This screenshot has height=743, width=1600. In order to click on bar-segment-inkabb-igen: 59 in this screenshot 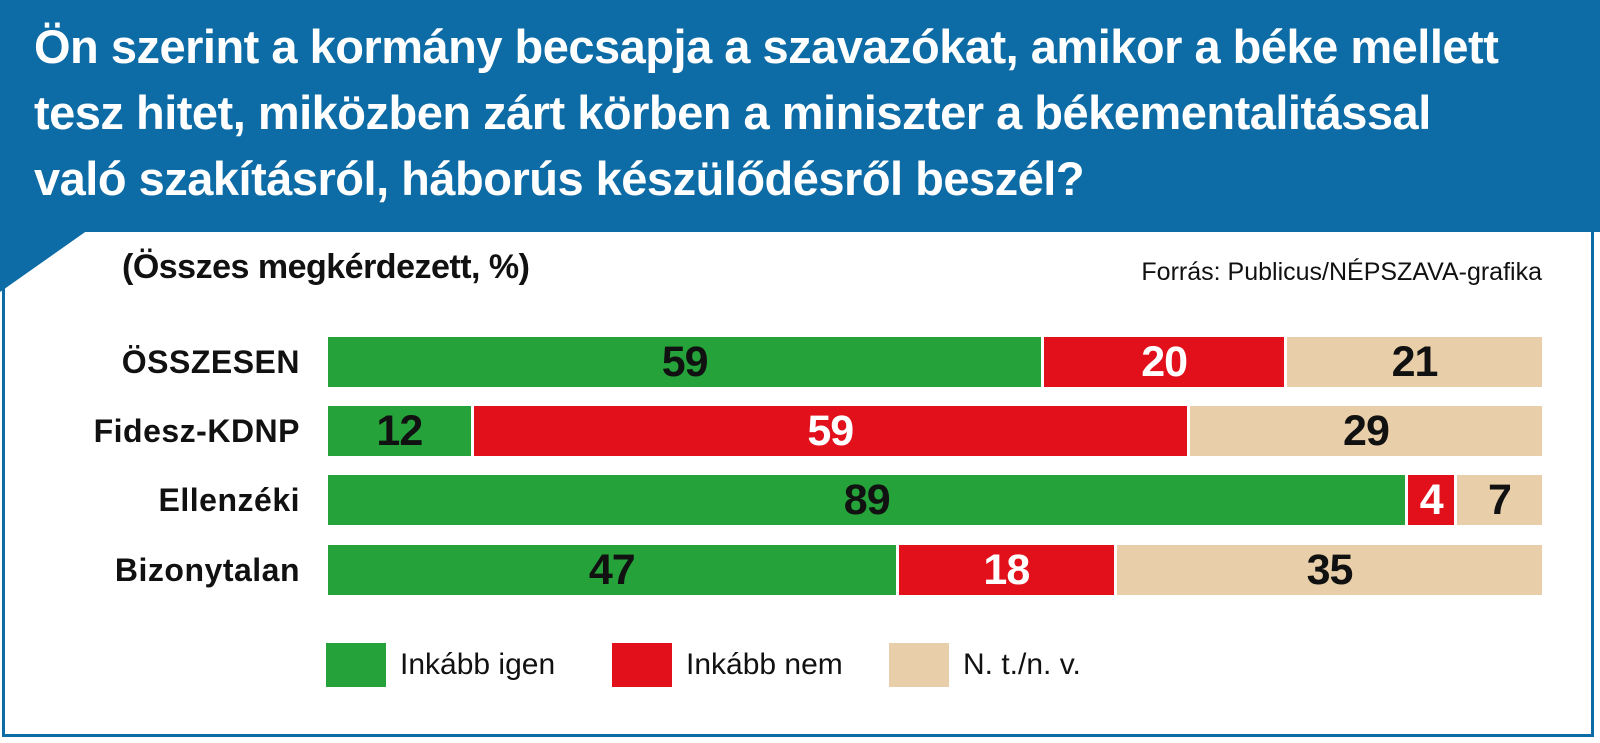, I will do `click(686, 362)`.